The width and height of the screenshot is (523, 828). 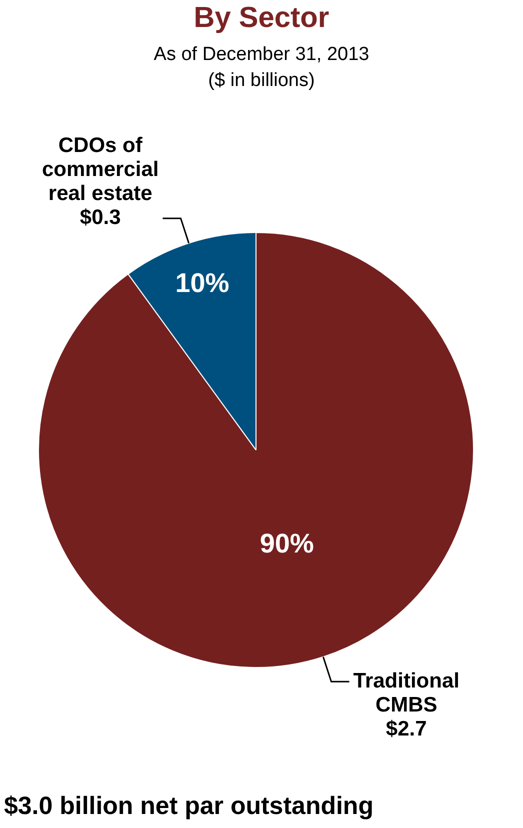 I want to click on chart-title: By Sector, so click(x=261, y=18).